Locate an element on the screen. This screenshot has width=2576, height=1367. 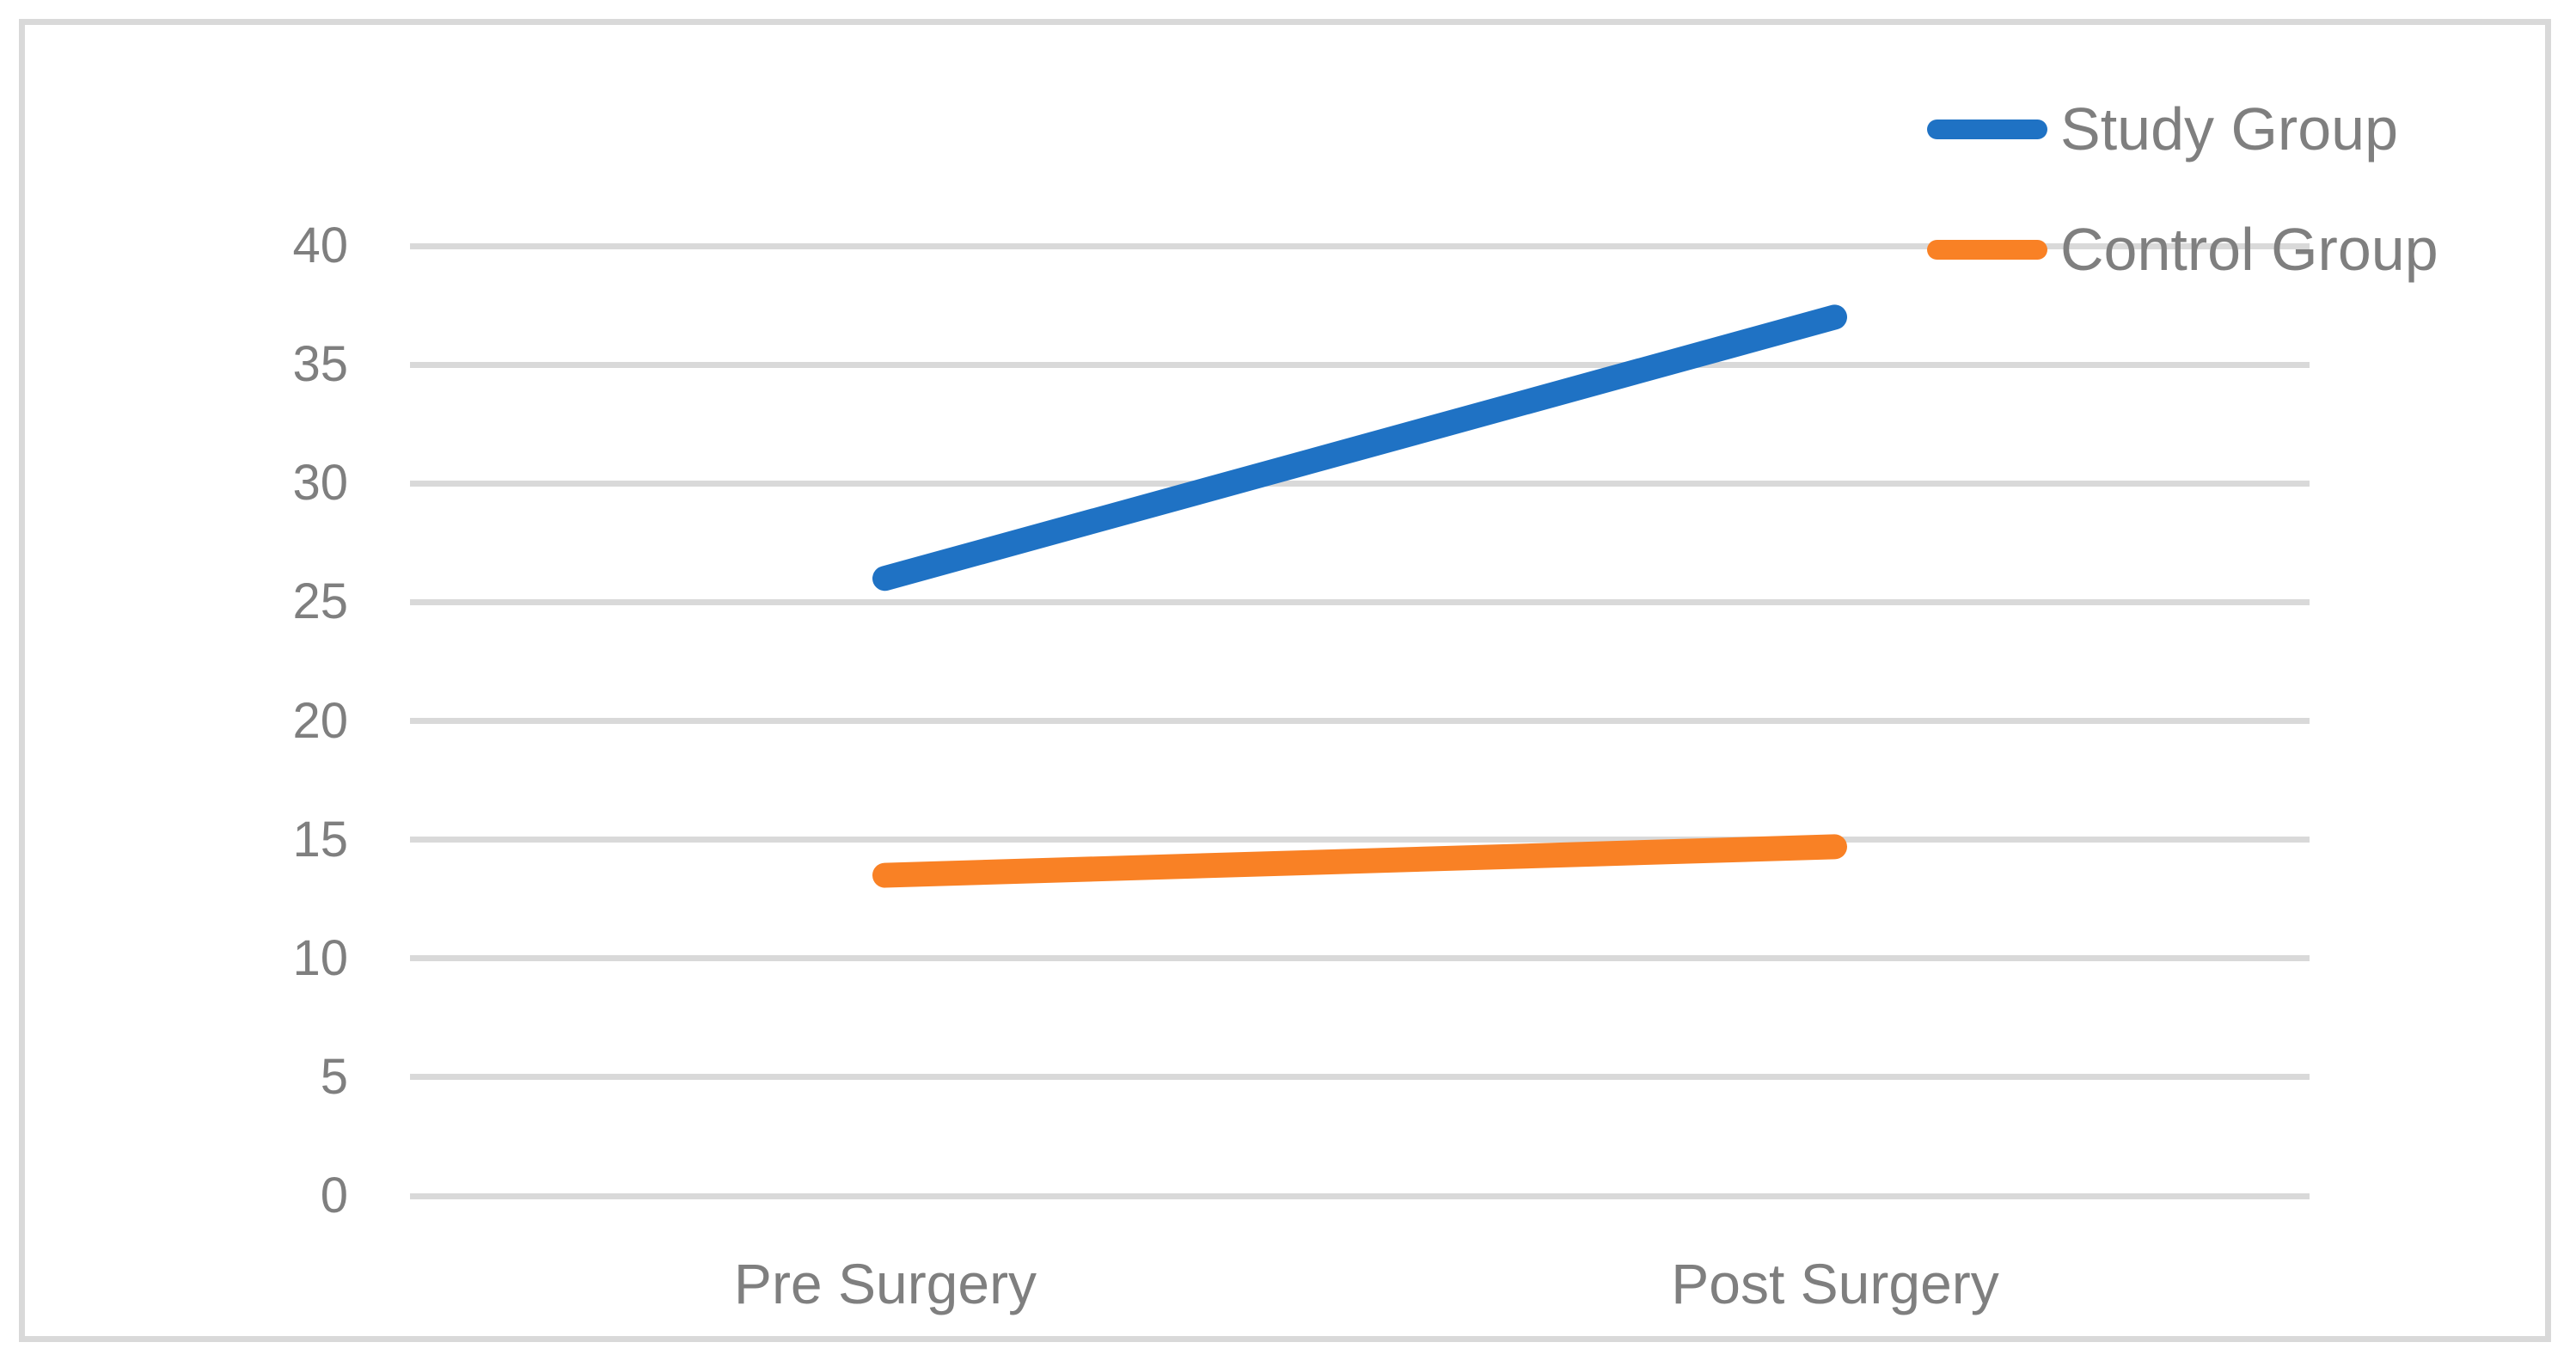
legend-item-control-group: Control Group is located at coordinates (2182, 249).